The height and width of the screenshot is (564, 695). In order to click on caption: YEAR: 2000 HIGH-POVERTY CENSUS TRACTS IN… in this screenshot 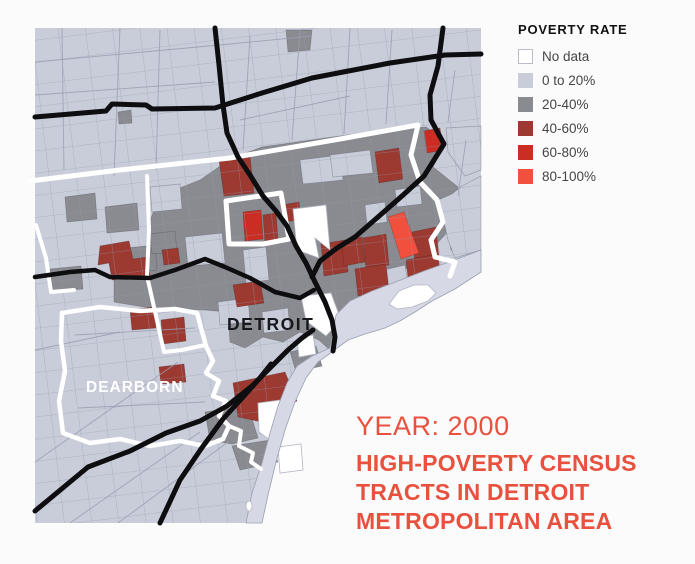, I will do `click(496, 473)`.